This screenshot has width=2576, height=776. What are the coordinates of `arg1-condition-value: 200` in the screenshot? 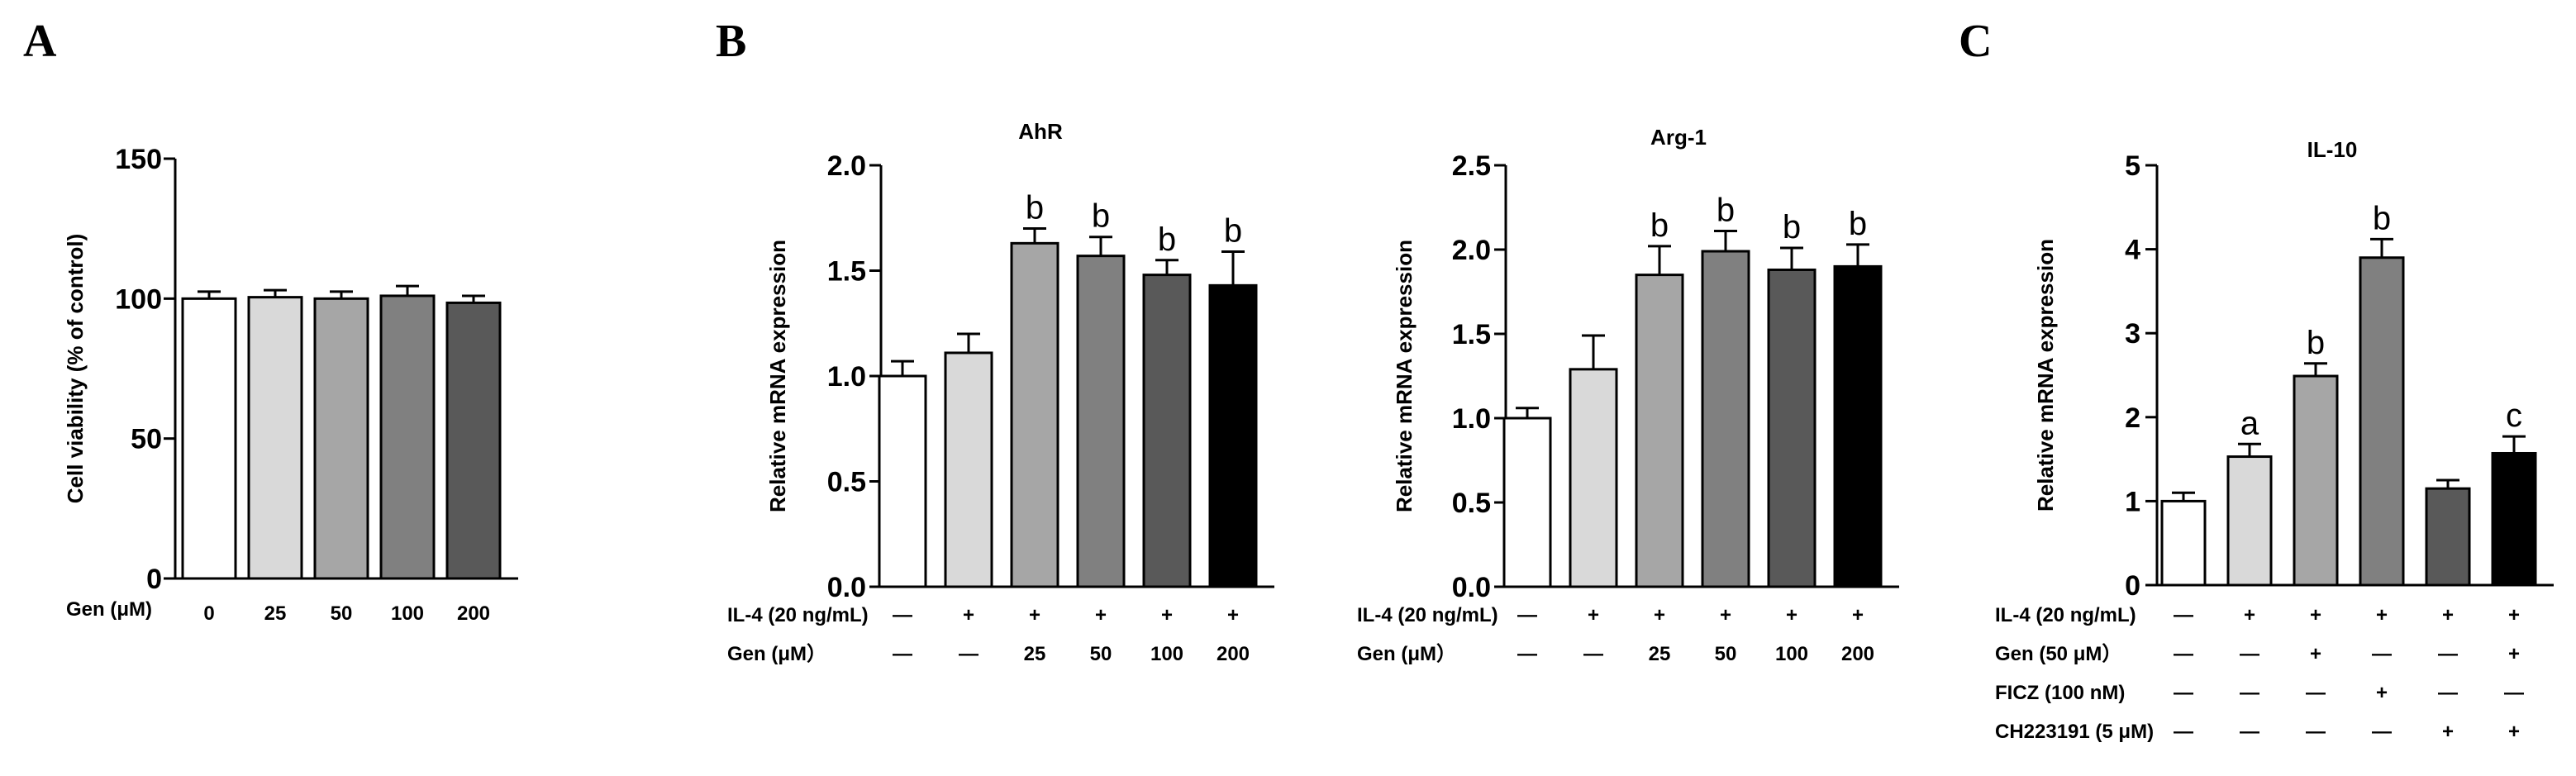 It's located at (1858, 654).